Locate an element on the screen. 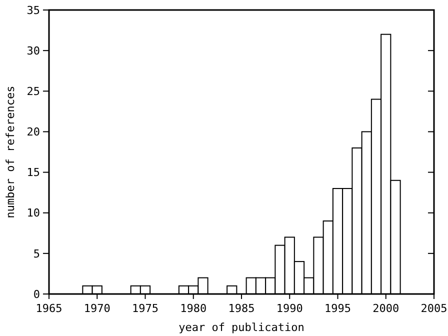 This screenshot has width=448, height=336. y-tick-label: 35 is located at coordinates (33, 10).